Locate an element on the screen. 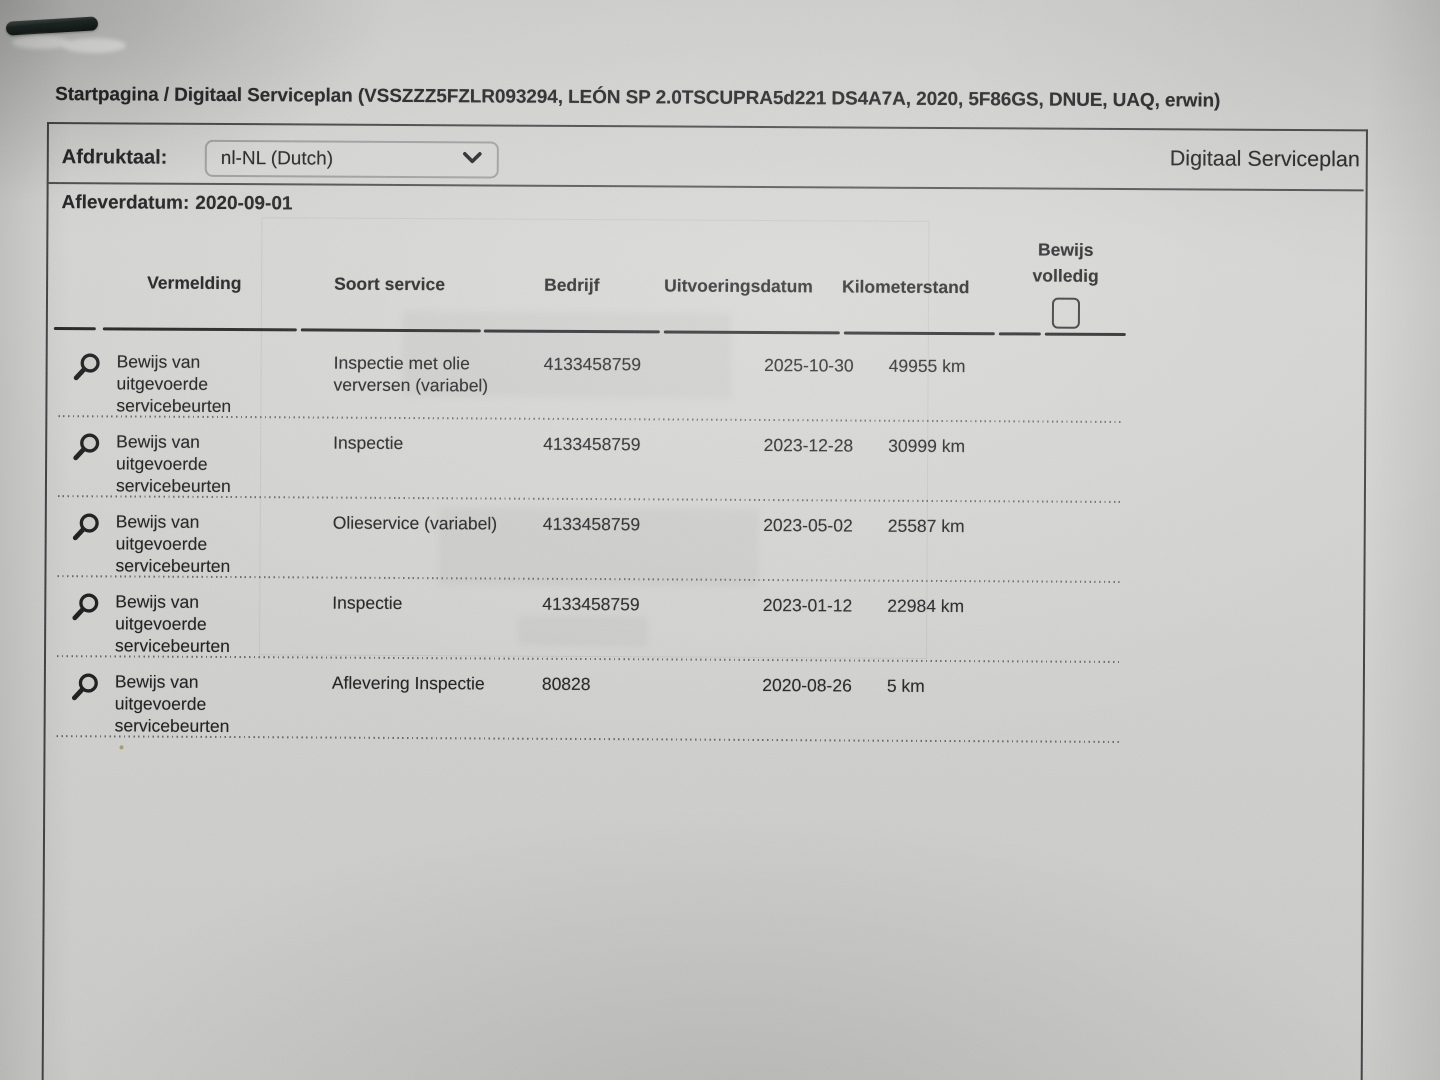 The image size is (1440, 1080). column-header-uitvoeringsdatum: Uitvoeringsdatum is located at coordinates (738, 286).